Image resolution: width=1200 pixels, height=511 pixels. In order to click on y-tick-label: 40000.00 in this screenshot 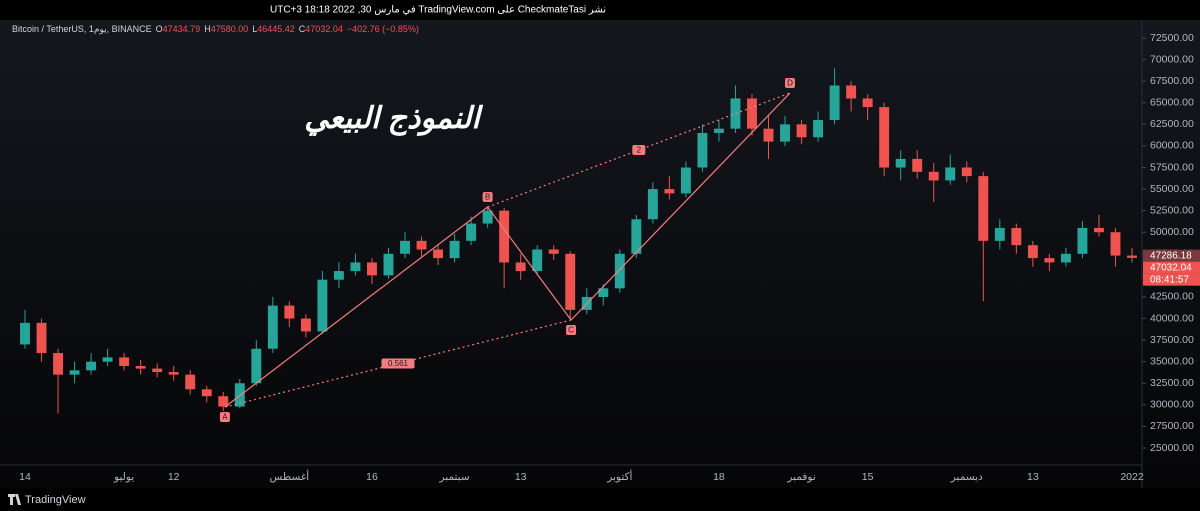, I will do `click(1172, 318)`.